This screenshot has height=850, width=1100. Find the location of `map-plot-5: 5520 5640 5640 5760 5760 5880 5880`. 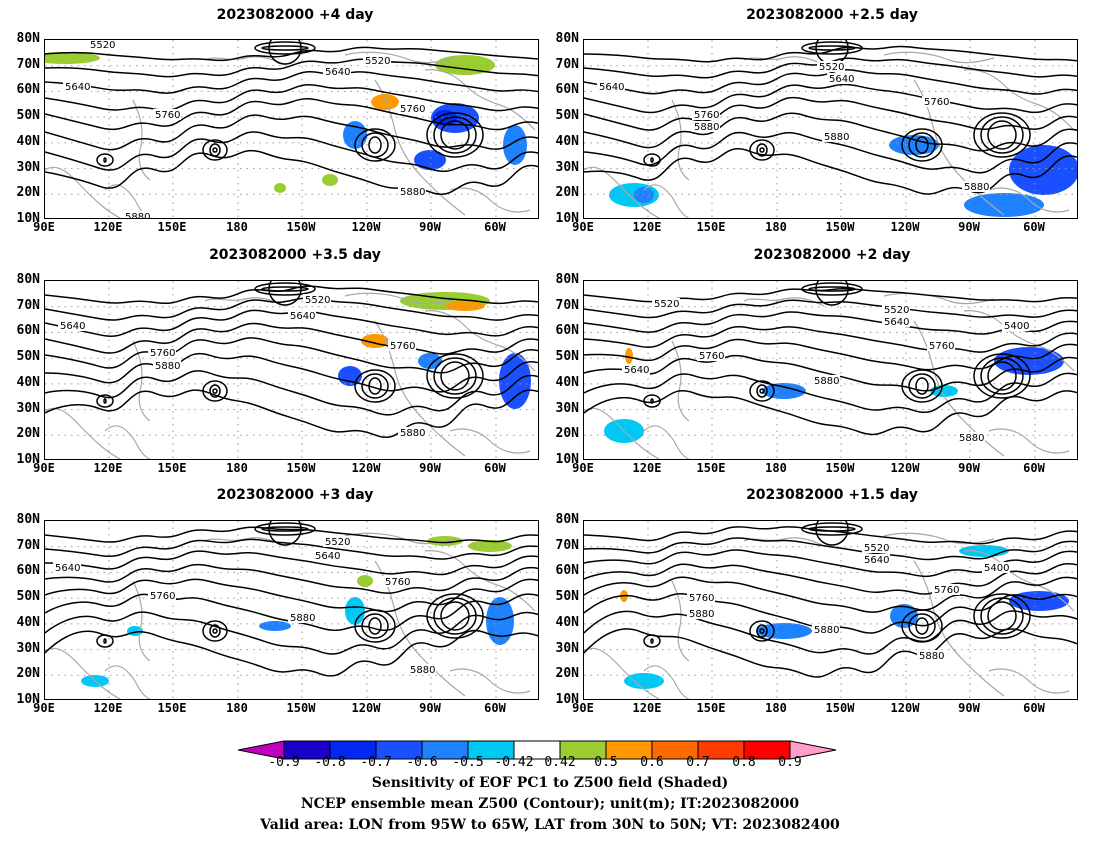

map-plot-5: 5520 5640 5640 5760 5760 5880 5880 is located at coordinates (291, 610).